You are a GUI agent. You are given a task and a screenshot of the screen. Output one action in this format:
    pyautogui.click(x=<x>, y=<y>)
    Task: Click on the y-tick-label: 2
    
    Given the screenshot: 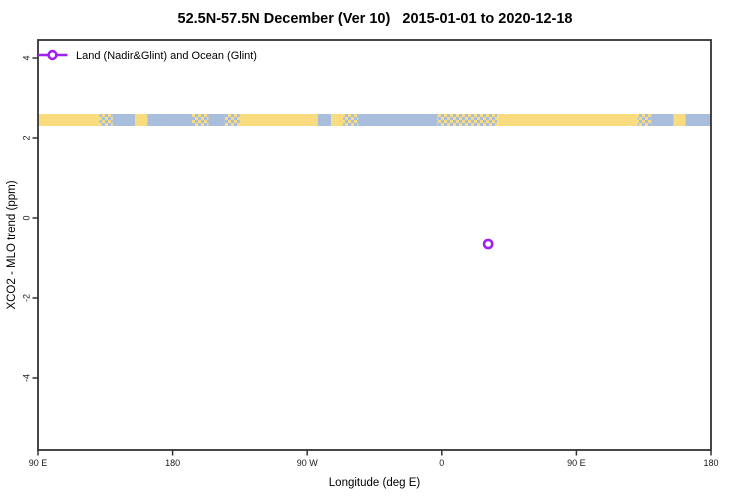 What is the action you would take?
    pyautogui.click(x=26, y=137)
    